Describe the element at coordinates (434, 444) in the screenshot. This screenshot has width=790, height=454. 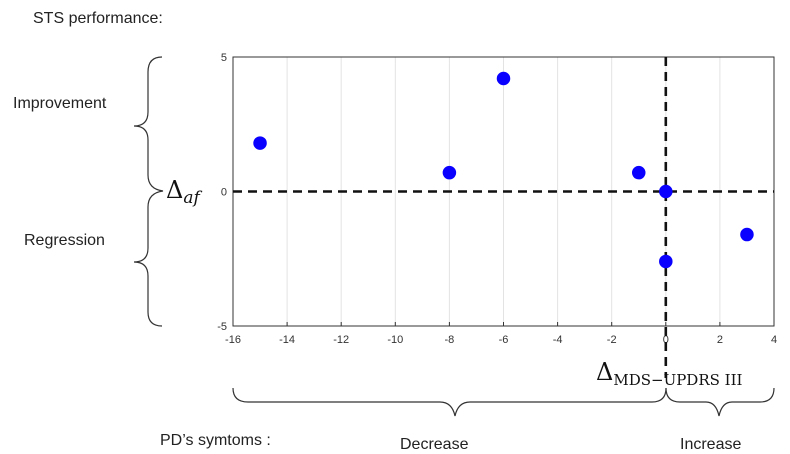
I see `decrease-label: Decrease` at that location.